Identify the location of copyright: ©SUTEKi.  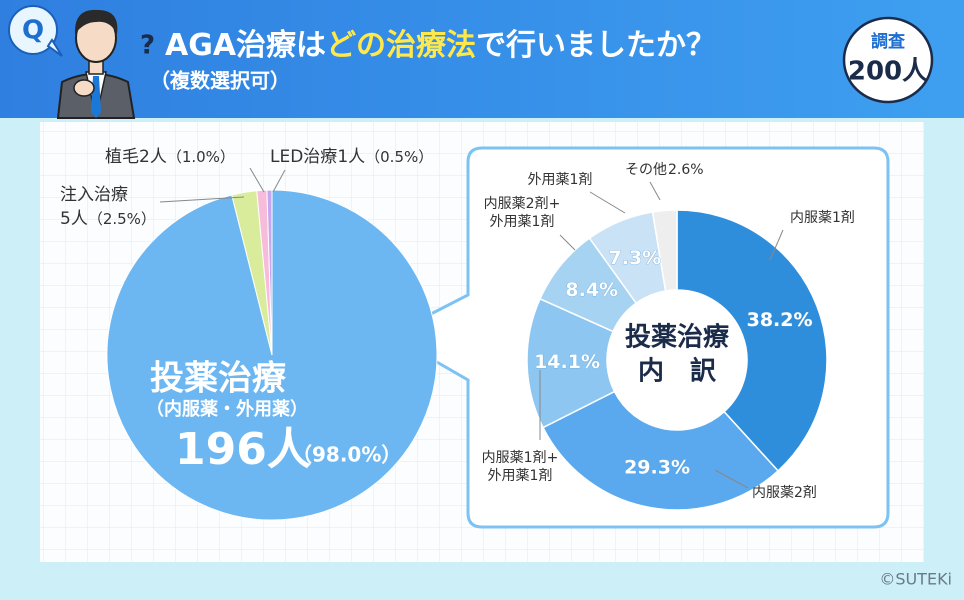
(915, 579).